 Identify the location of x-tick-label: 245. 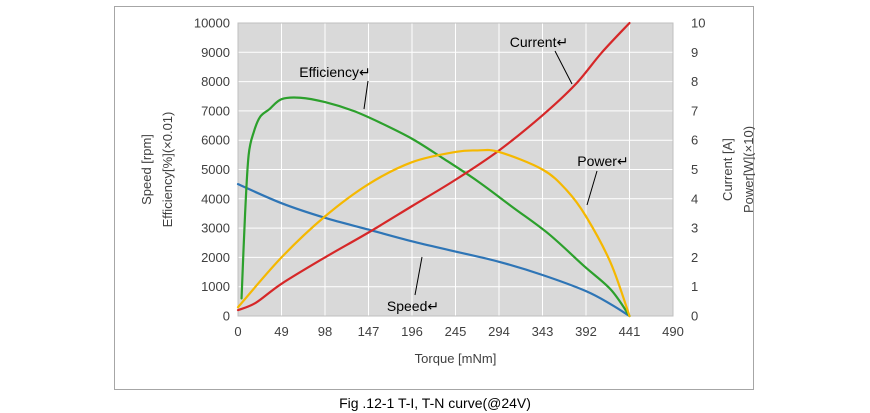
(456, 331).